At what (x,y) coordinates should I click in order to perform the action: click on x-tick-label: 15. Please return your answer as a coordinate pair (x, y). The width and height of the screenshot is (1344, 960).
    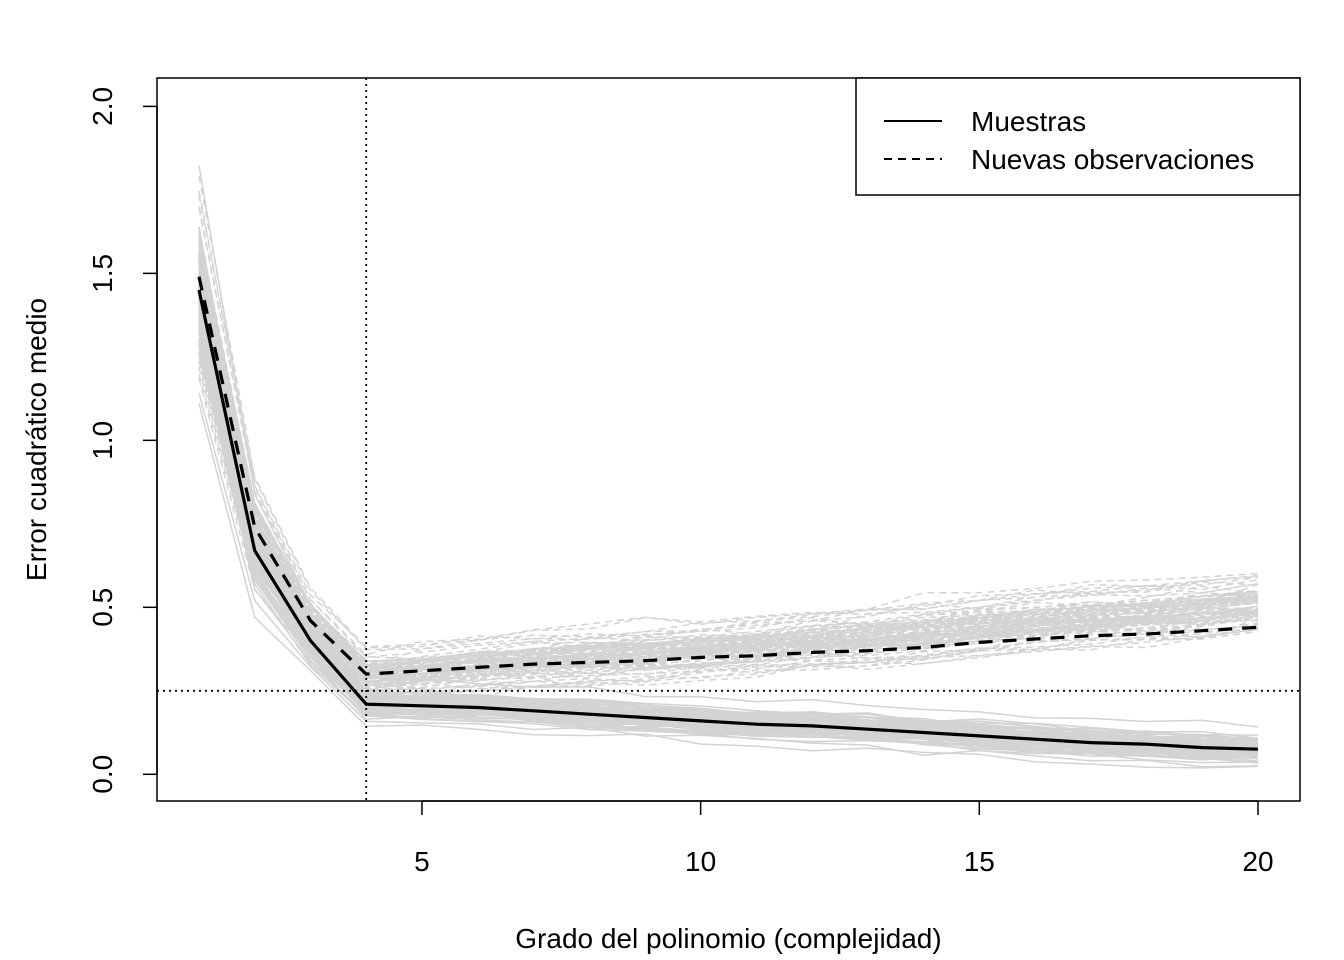
    Looking at the image, I should click on (979, 861).